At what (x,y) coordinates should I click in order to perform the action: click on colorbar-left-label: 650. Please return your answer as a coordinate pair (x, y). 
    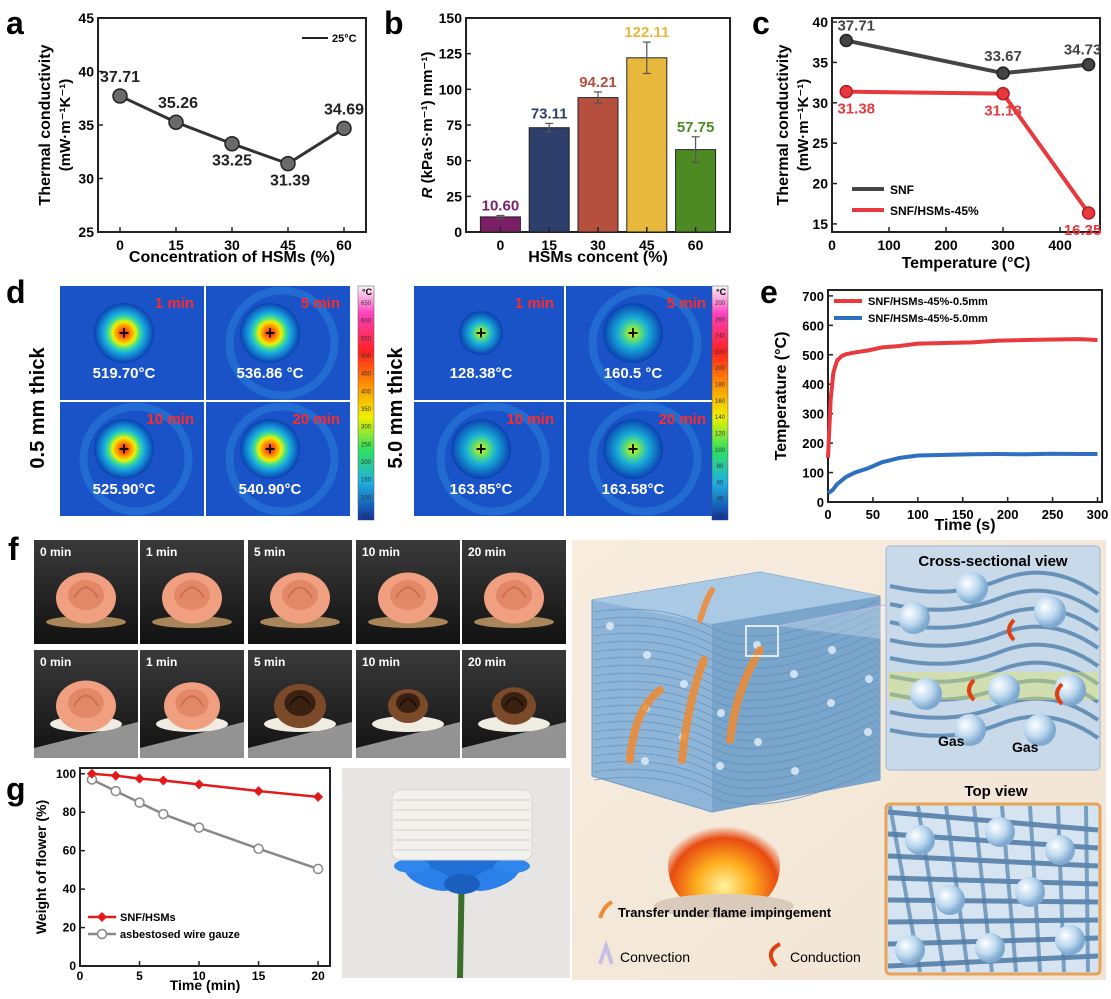
    Looking at the image, I should click on (366, 304).